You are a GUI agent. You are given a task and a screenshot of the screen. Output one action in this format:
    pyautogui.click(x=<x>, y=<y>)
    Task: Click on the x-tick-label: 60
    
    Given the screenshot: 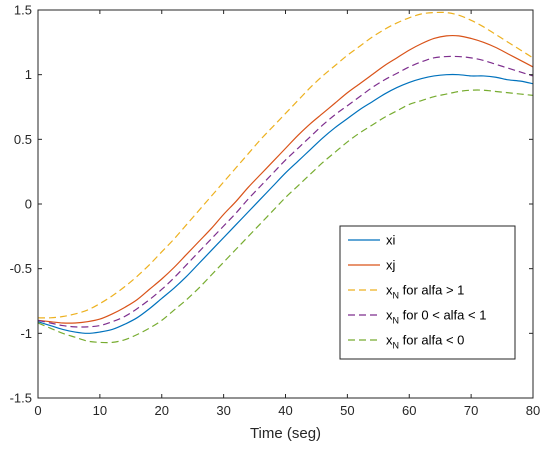 What is the action you would take?
    pyautogui.click(x=409, y=410)
    